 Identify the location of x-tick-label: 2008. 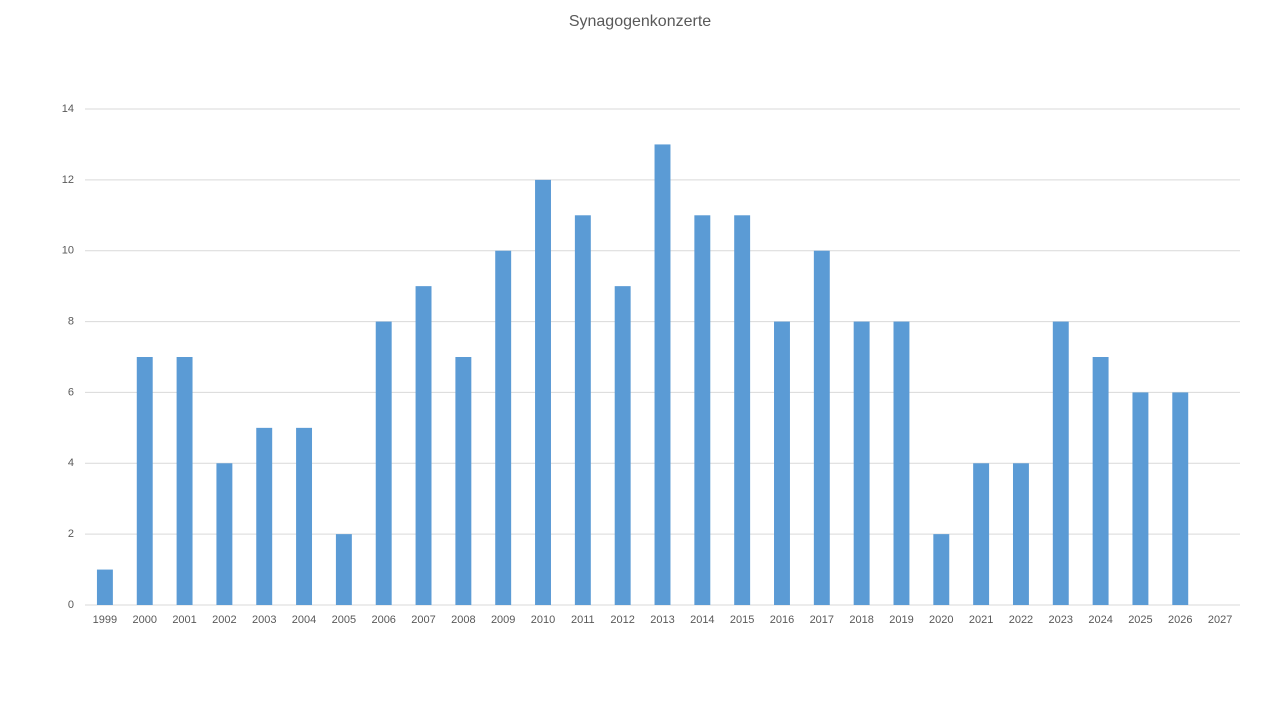
(463, 620).